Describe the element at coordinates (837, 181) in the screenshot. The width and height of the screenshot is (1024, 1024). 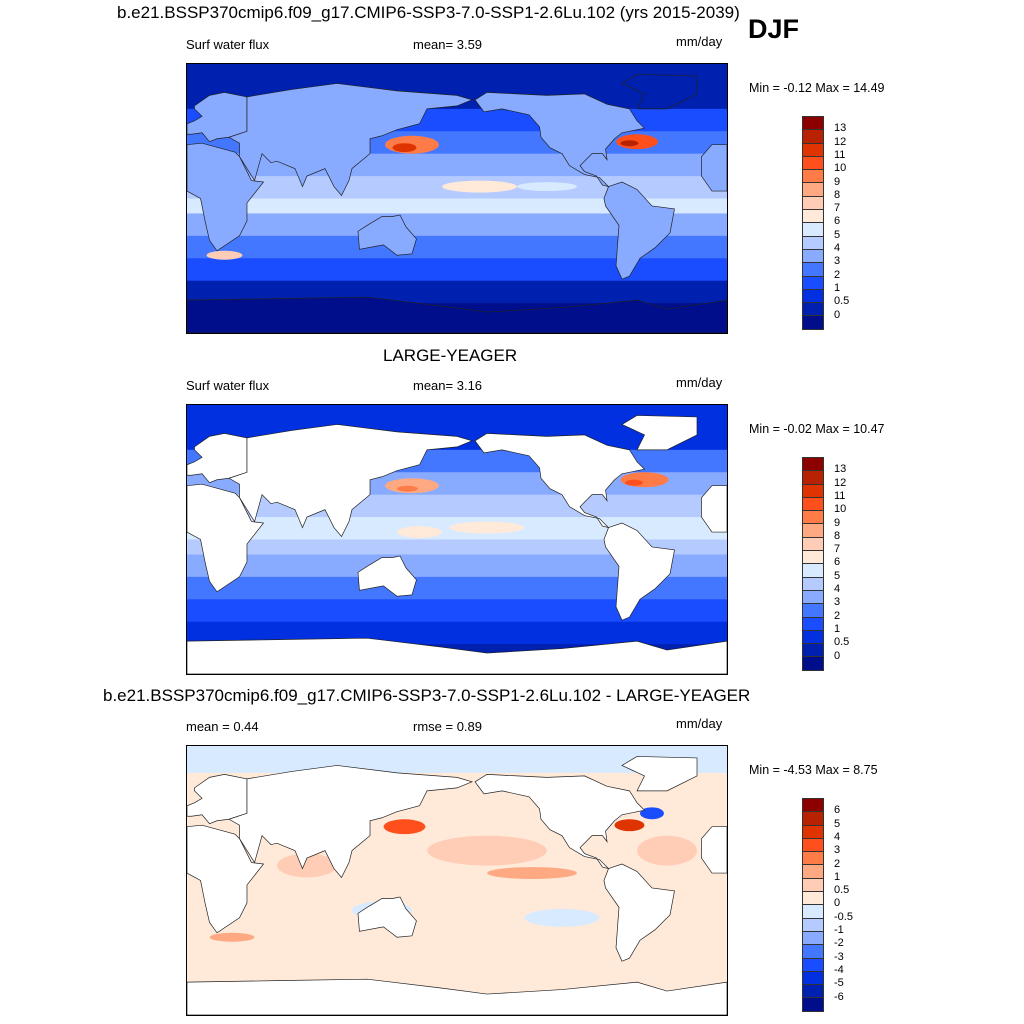
I see `colorbar-label: 9` at that location.